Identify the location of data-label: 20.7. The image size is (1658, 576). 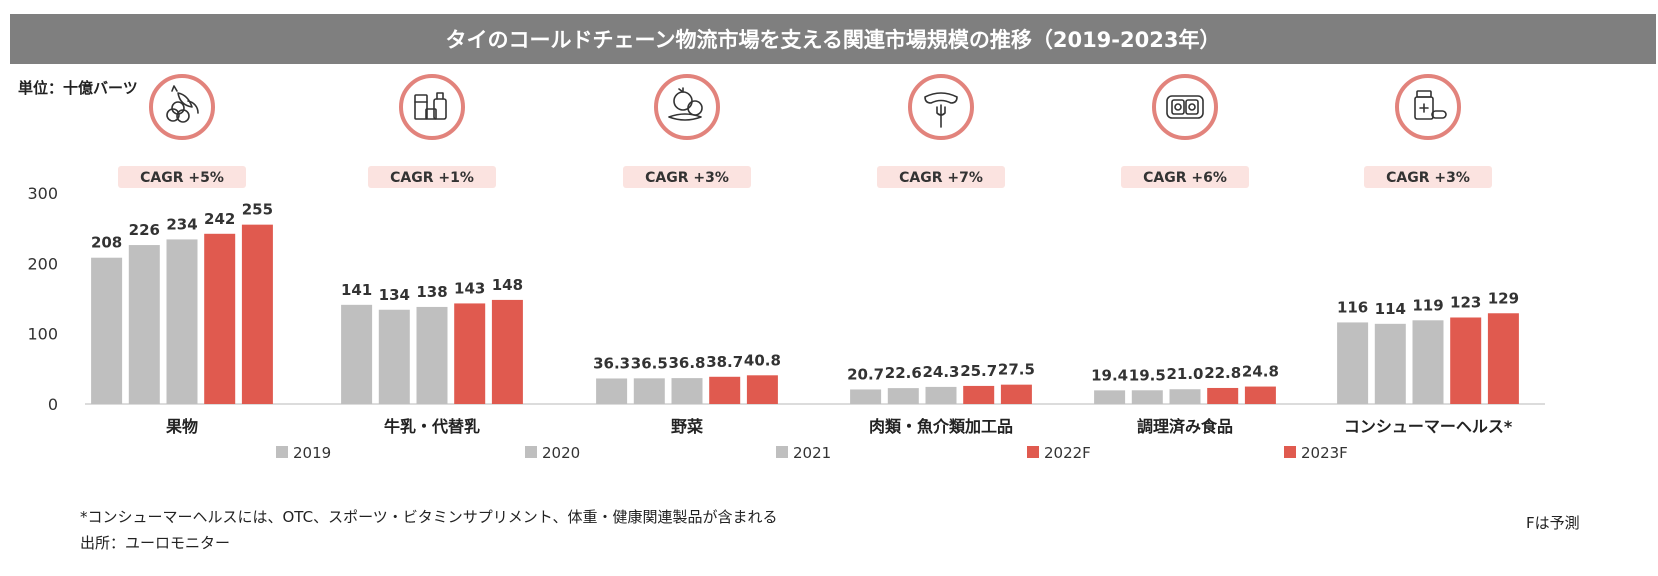
(865, 374).